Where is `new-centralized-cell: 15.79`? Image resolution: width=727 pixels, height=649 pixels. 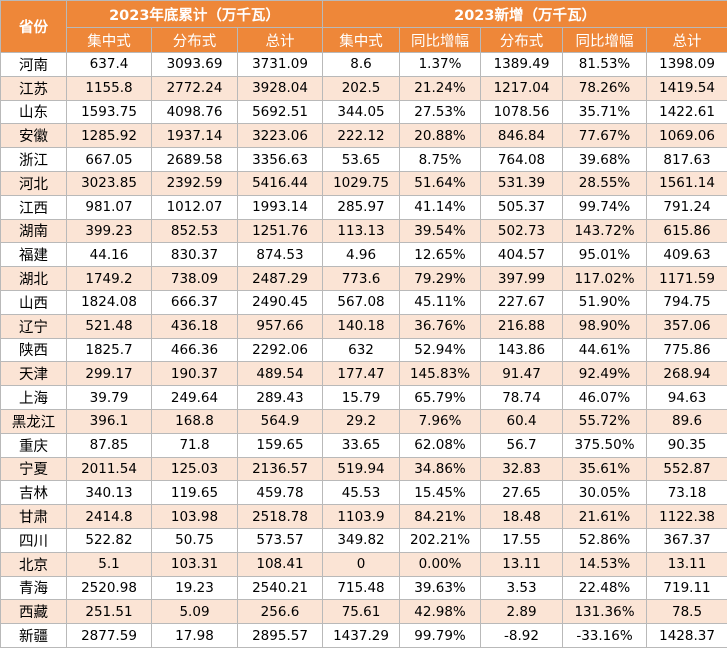
new-centralized-cell: 15.79 is located at coordinates (361, 397).